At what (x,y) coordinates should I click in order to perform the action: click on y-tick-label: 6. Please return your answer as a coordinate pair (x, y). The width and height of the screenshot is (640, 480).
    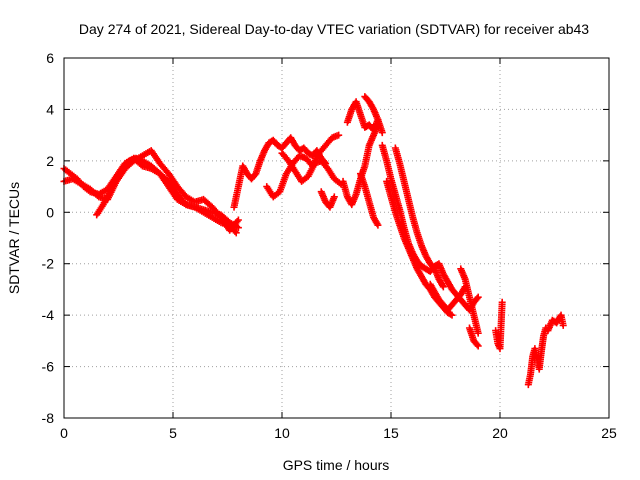
    Looking at the image, I should click on (50, 58).